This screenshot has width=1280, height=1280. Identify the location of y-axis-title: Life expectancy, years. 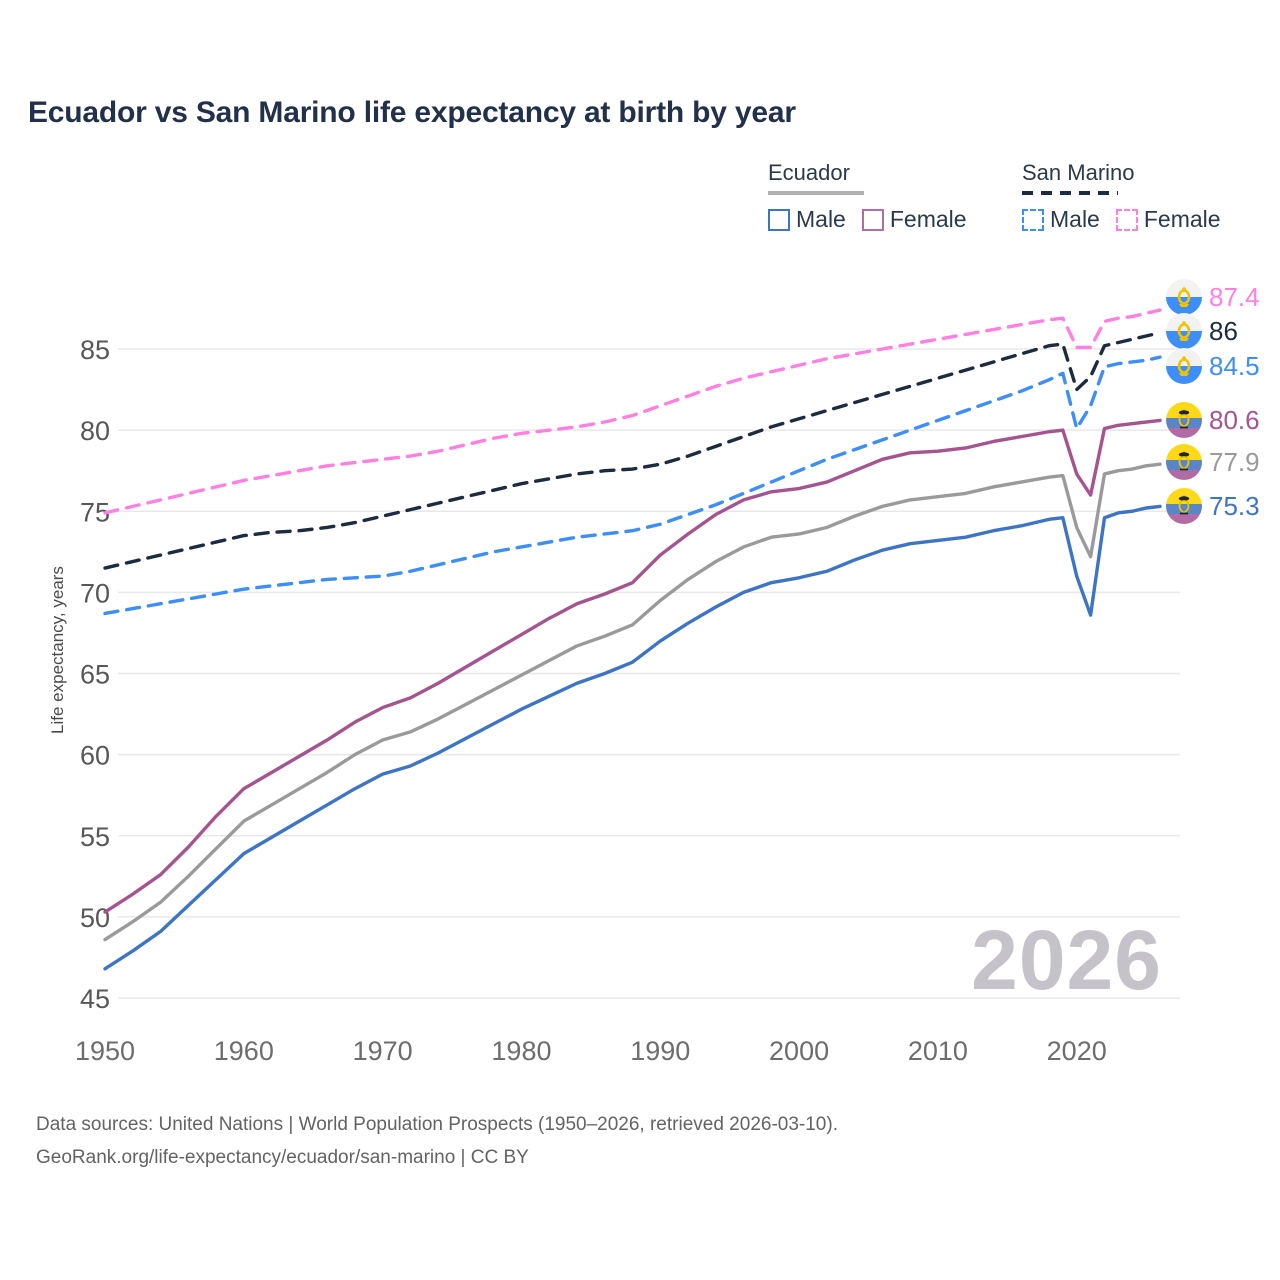
(57, 650).